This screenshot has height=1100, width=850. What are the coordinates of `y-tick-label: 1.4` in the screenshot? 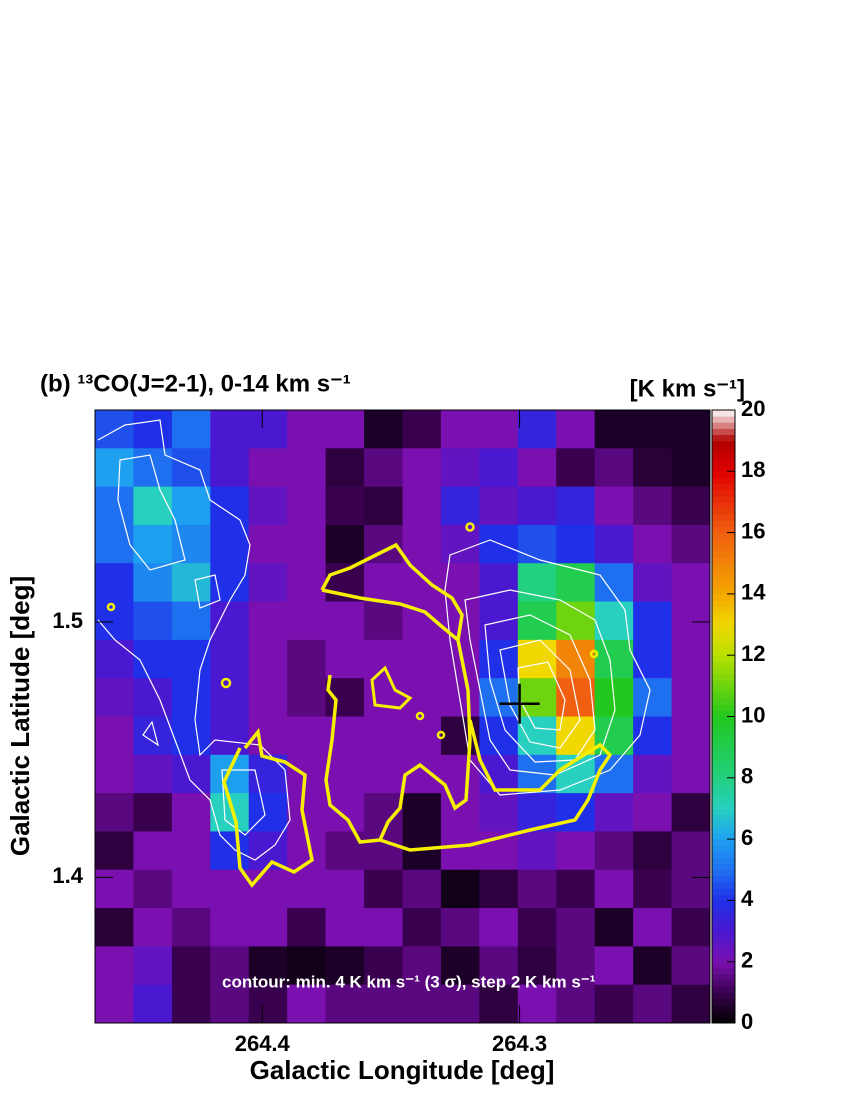 It's located at (67, 875).